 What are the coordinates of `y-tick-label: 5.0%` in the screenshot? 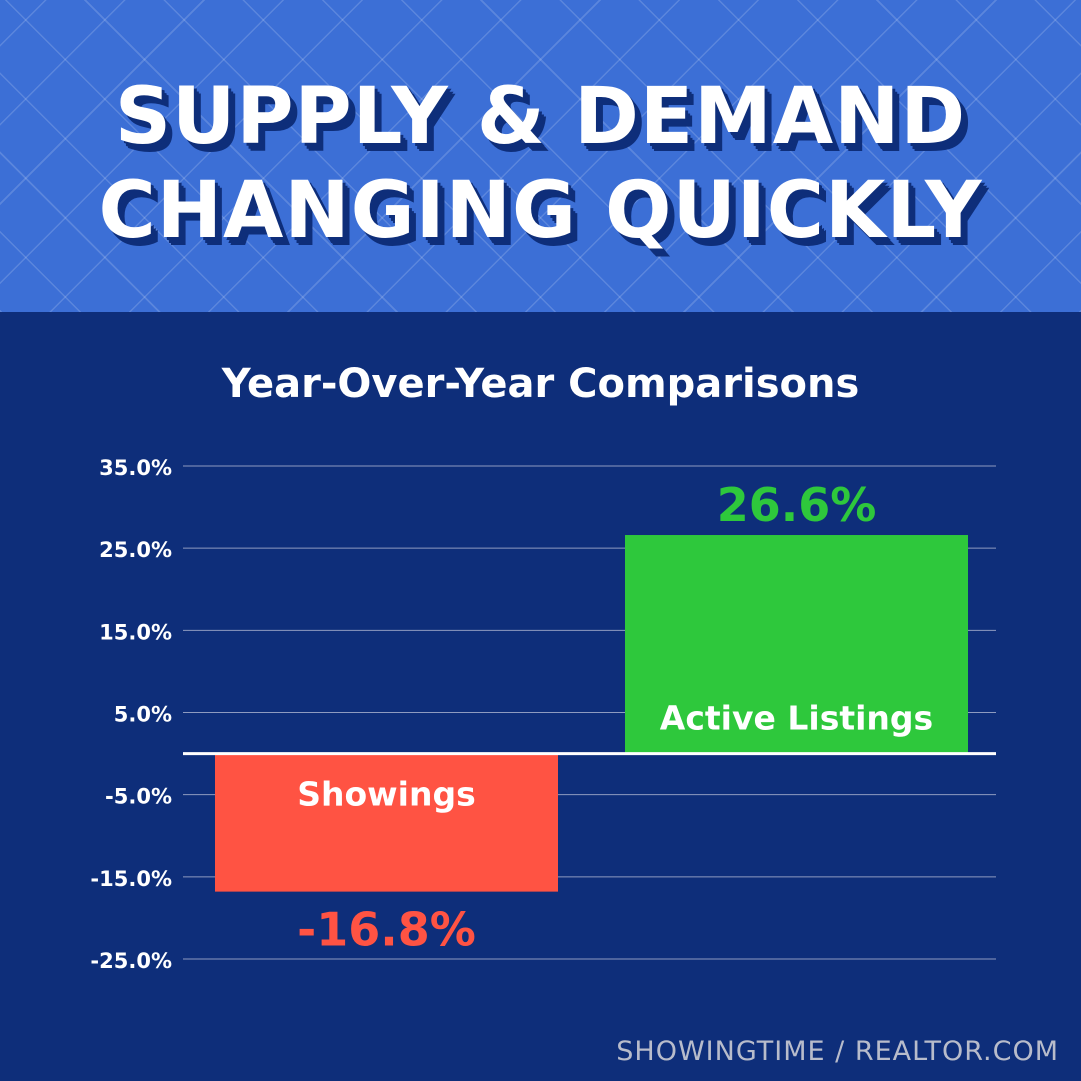 It's located at (143, 715).